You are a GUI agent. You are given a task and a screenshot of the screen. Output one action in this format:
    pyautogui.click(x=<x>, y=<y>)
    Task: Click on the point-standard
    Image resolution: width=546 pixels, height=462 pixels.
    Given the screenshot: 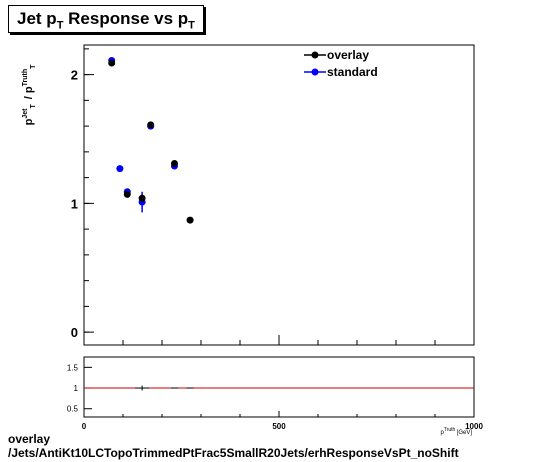 What is the action you would take?
    pyautogui.click(x=120, y=169)
    